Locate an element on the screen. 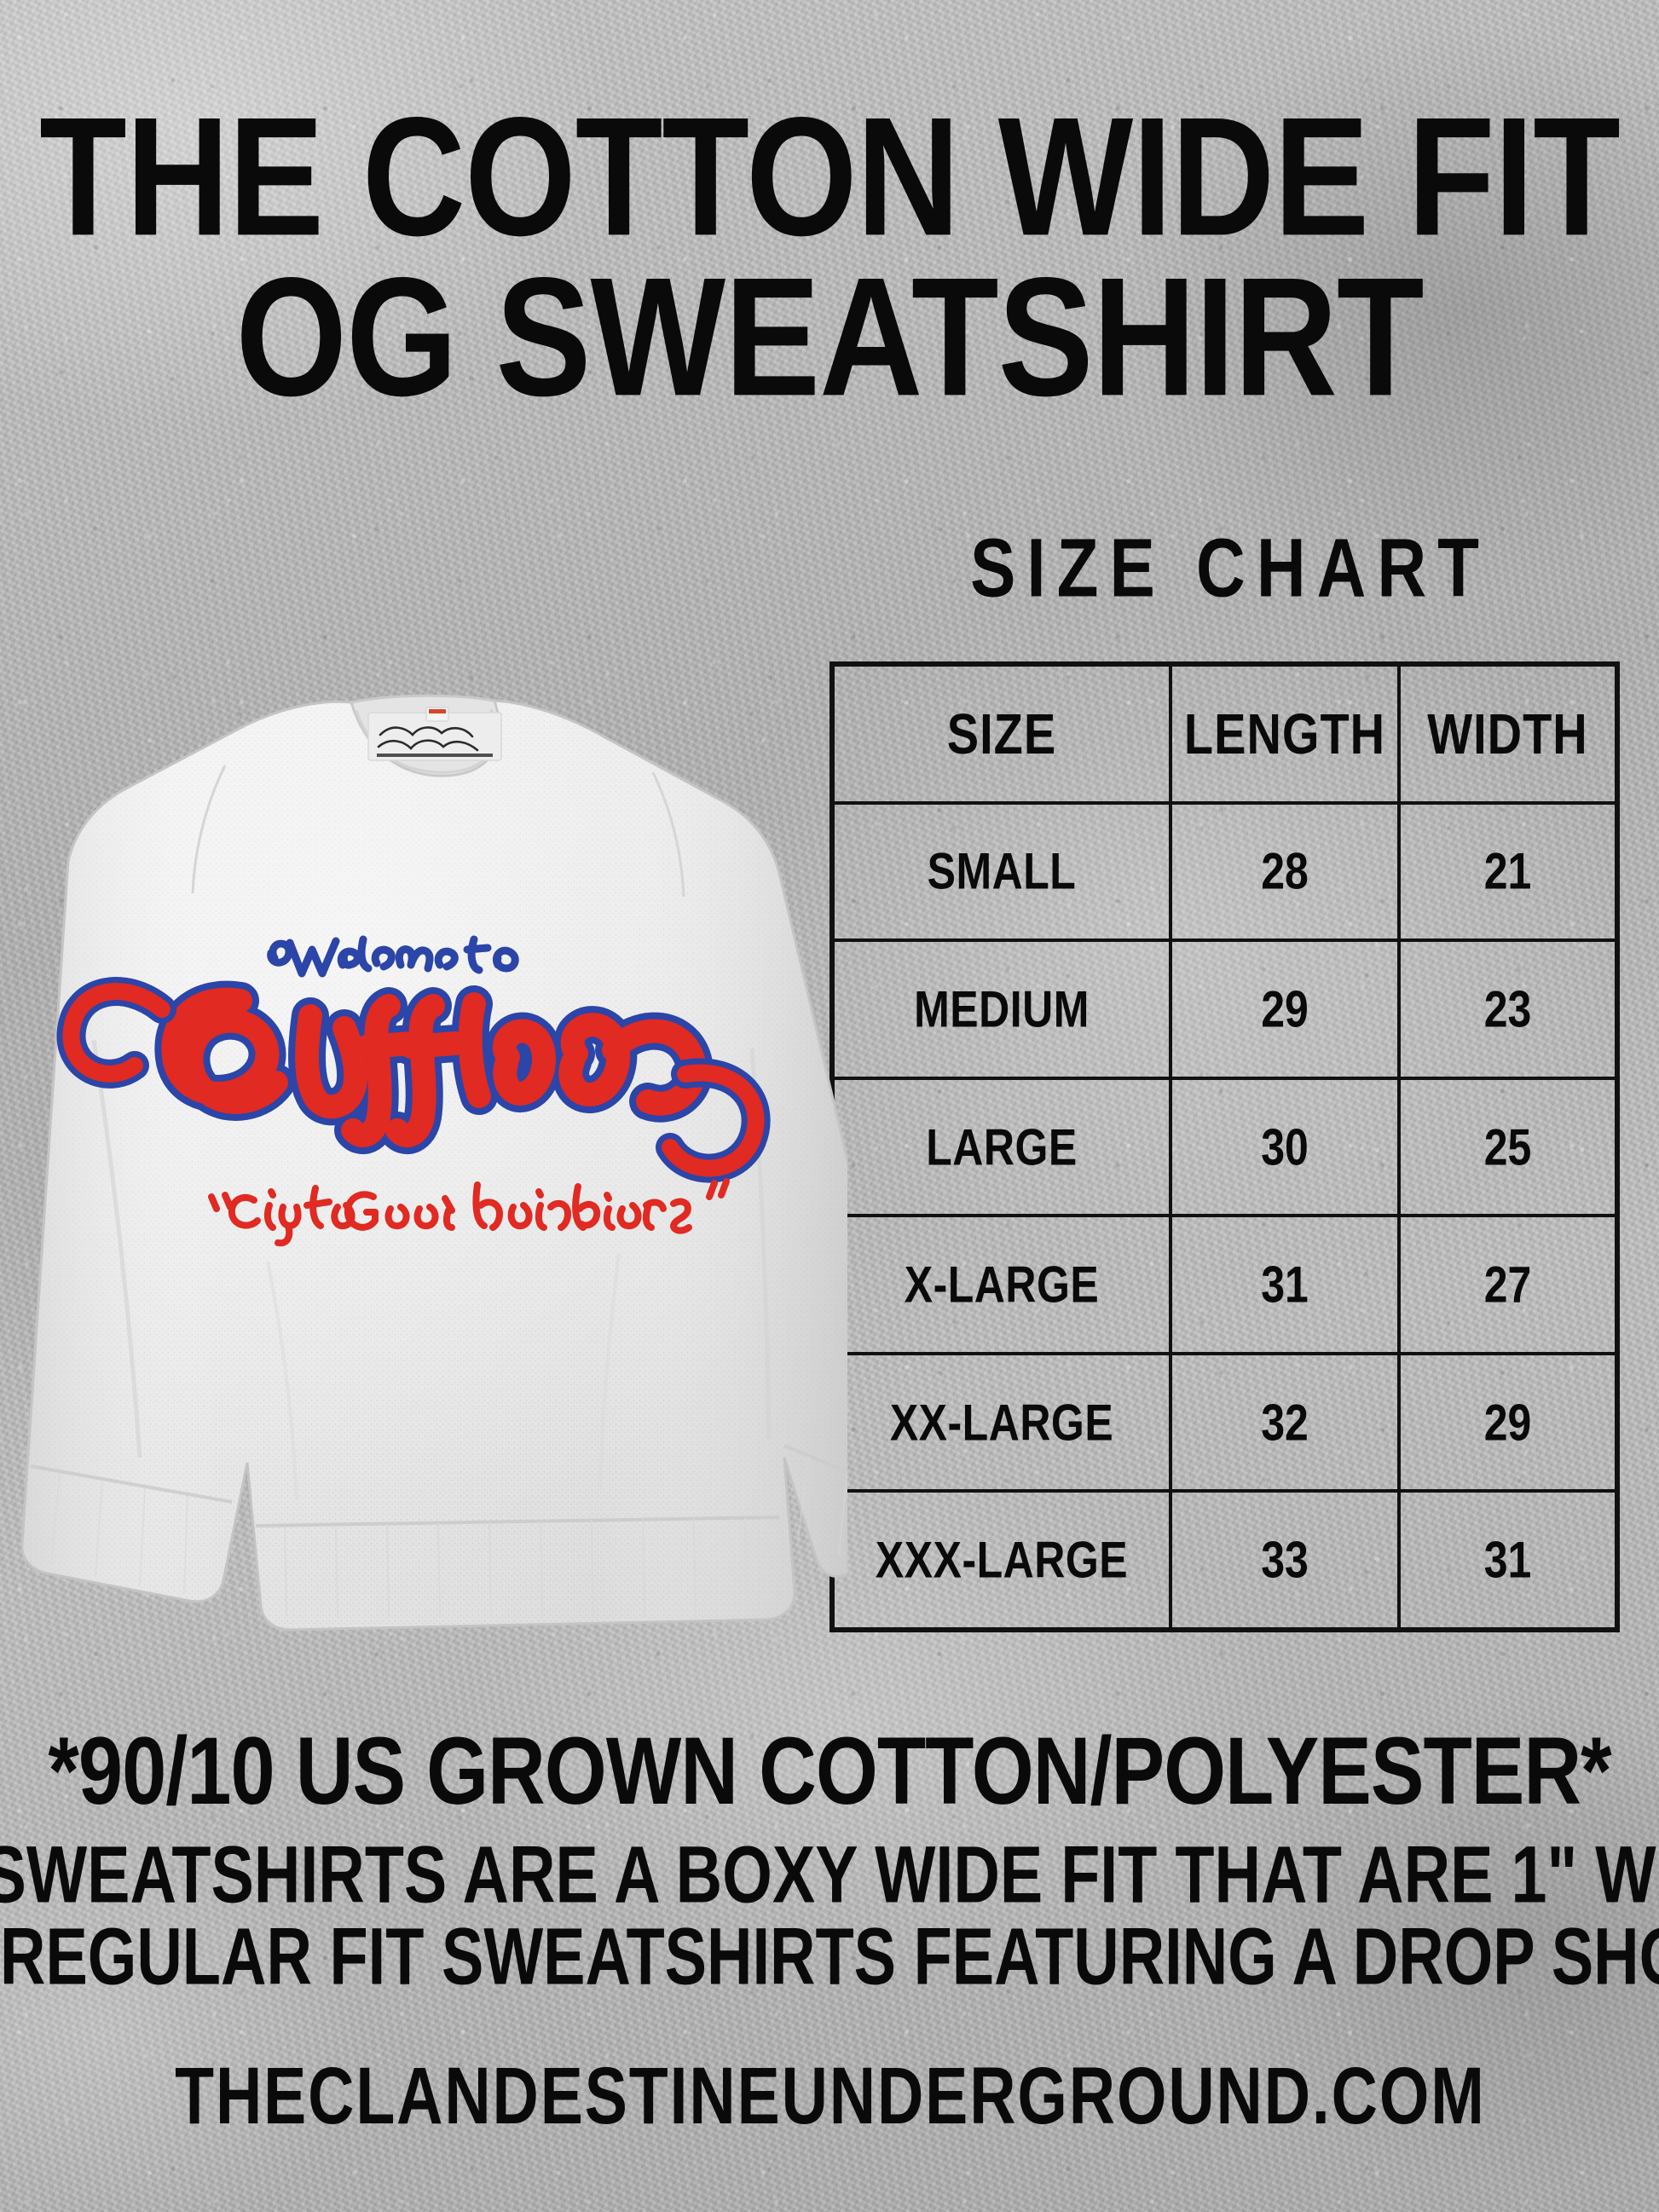 This screenshot has width=1659, height=2212. column-header-length: LENGTH is located at coordinates (1286, 734).